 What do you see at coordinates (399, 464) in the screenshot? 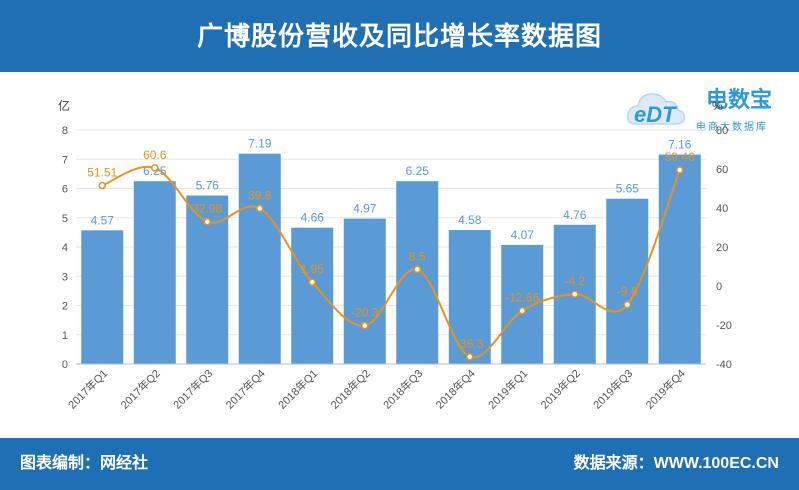
I see `footer-bar: 图表编制：网经社 数据来源：WWW.100EC.CN` at bounding box center [399, 464].